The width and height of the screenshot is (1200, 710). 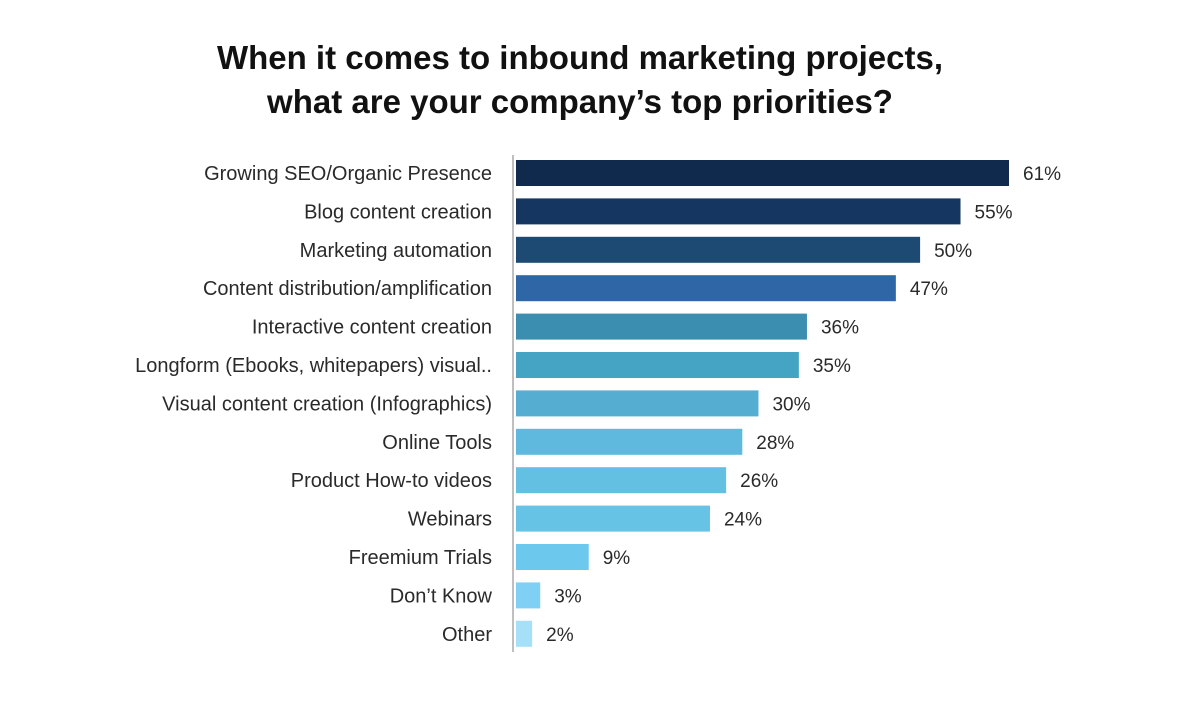 I want to click on value-label: 55%, so click(x=994, y=212).